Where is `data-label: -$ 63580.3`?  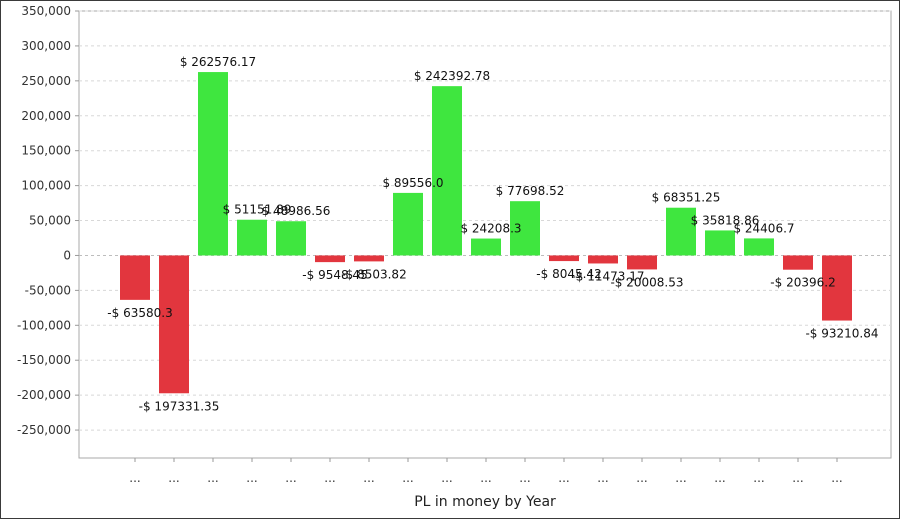 data-label: -$ 63580.3 is located at coordinates (139, 313).